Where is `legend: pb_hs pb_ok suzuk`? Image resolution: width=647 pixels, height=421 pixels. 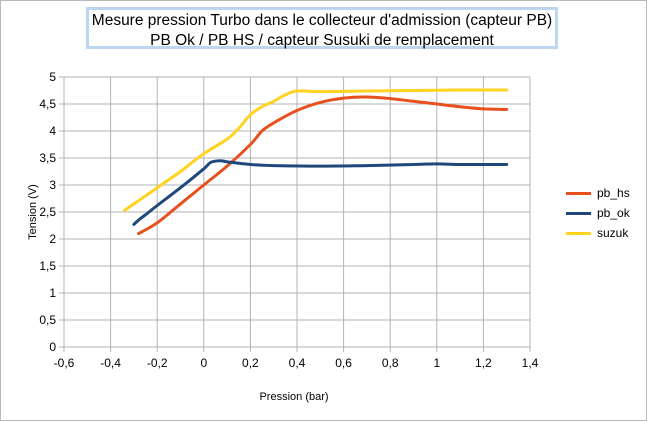 legend: pb_hs pb_ok suzuk is located at coordinates (598, 213).